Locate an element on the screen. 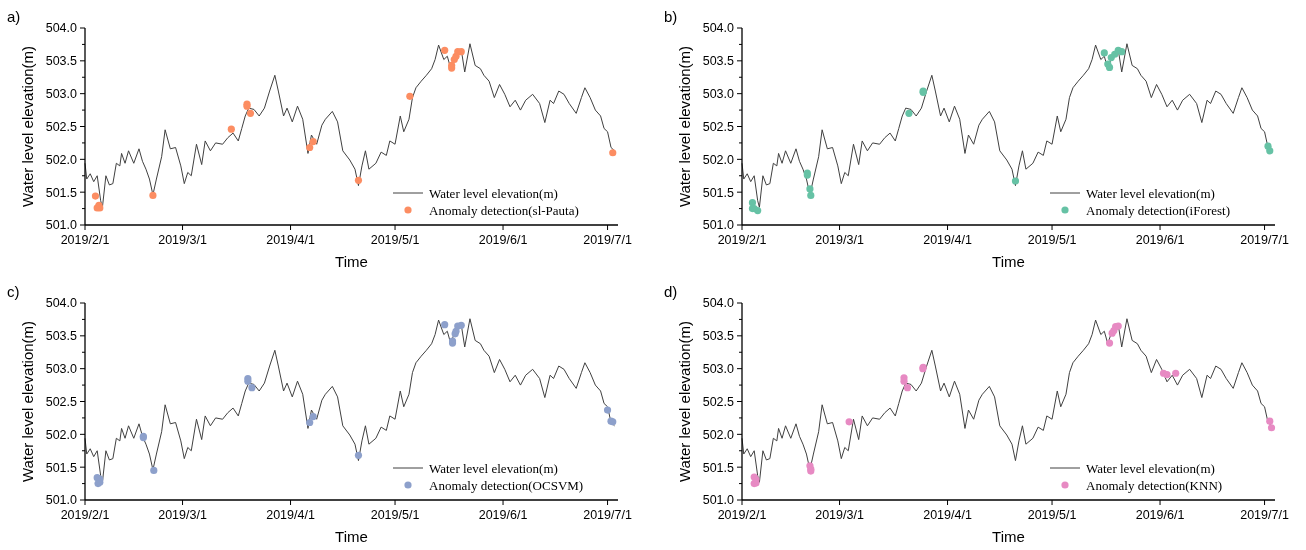  legend-label: Anomaly detection(KNN) is located at coordinates (1154, 485).